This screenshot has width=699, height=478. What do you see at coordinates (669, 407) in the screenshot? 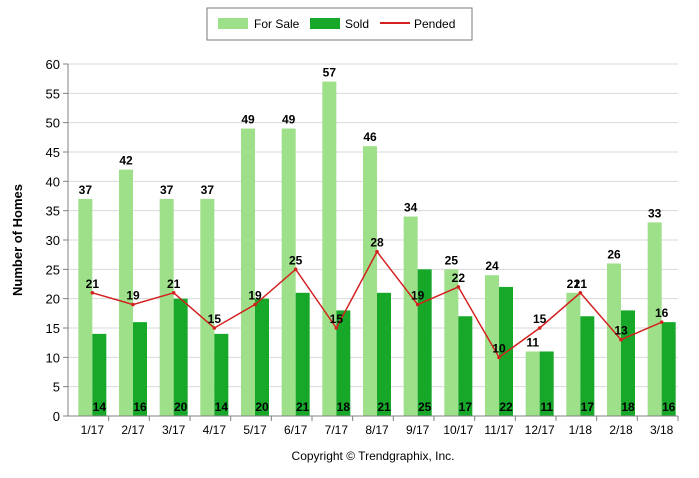
I see `label-sold-3-18: 16` at bounding box center [669, 407].